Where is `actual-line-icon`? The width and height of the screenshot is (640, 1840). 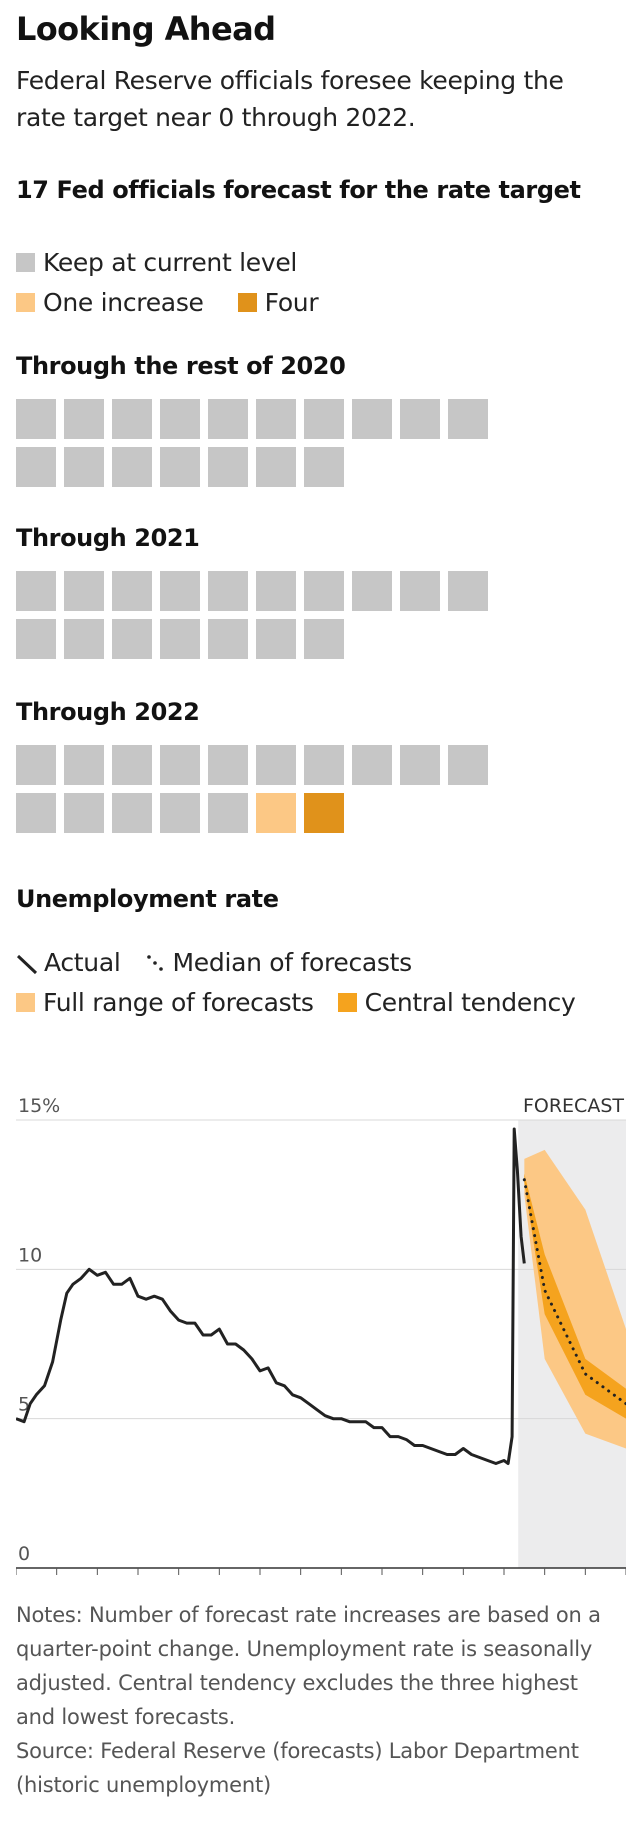
actual-line-icon is located at coordinates (27, 963).